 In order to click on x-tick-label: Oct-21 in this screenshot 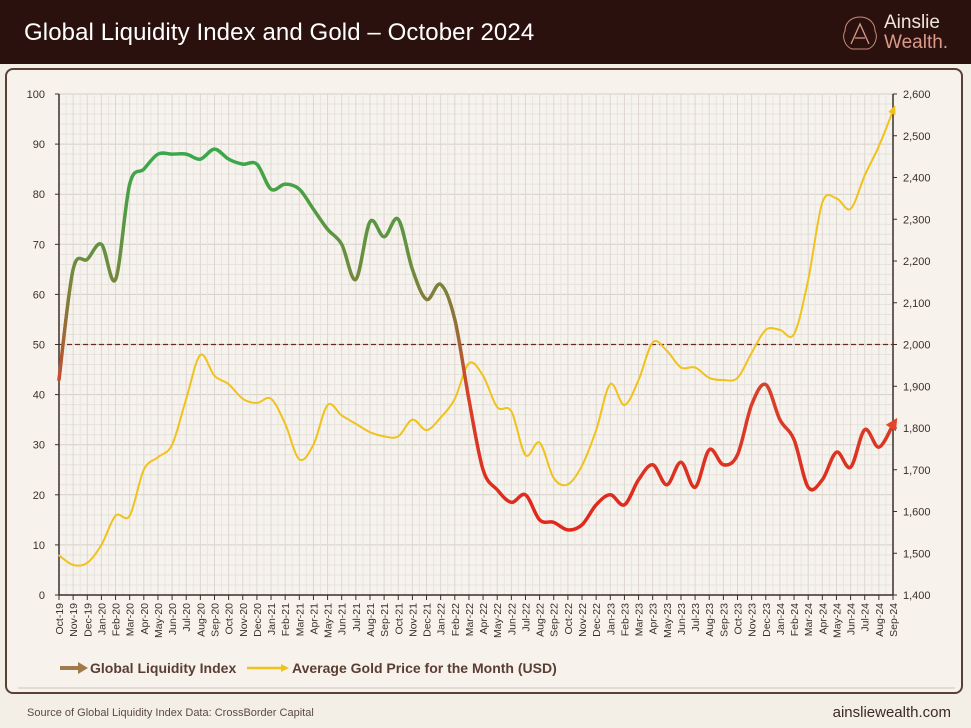, I will do `click(399, 619)`.